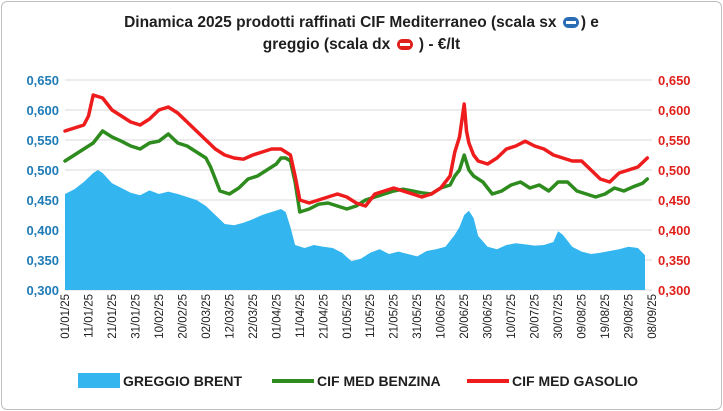 The height and width of the screenshot is (411, 723). I want to click on x-tick-label: 11/04/25, so click(301, 316).